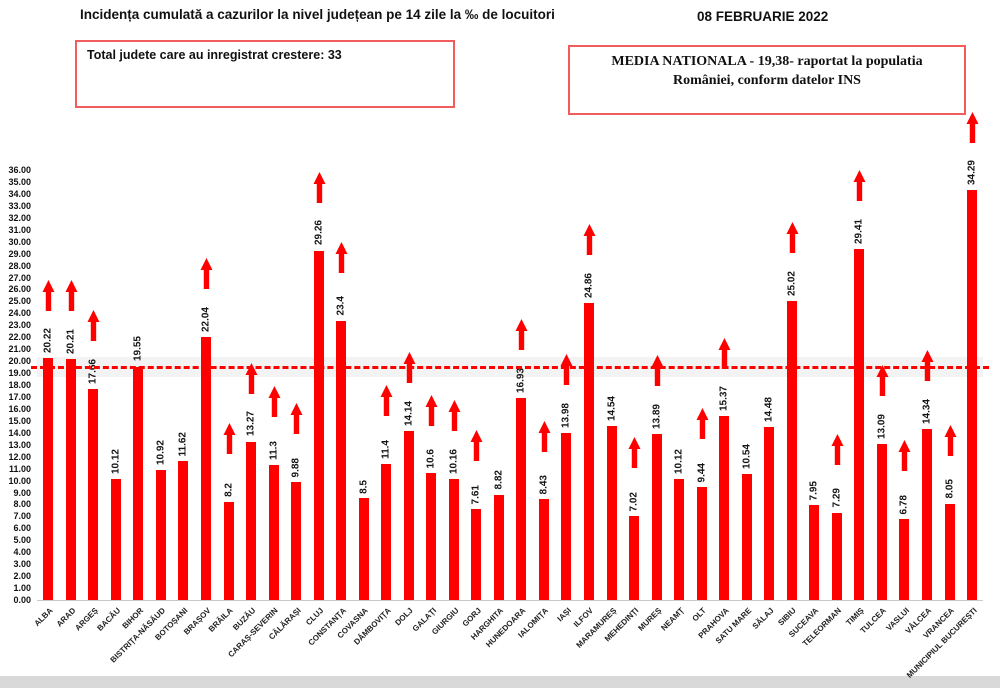  I want to click on bar-column: 20.21 ARAD, so click(68, 399).